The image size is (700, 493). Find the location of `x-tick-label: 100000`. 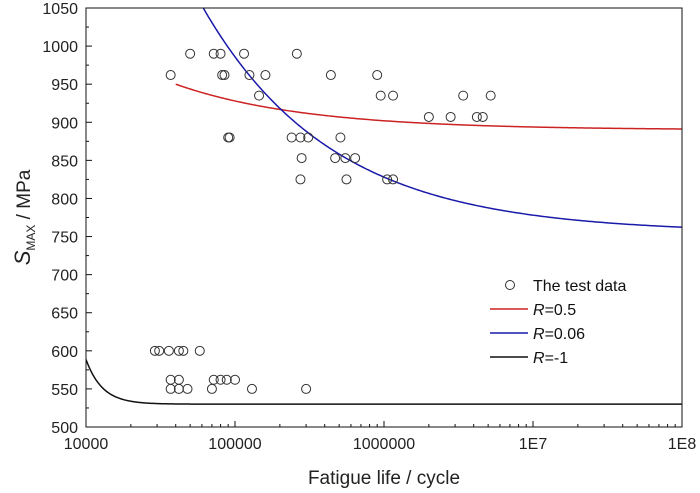

x-tick-label: 100000 is located at coordinates (234, 444).